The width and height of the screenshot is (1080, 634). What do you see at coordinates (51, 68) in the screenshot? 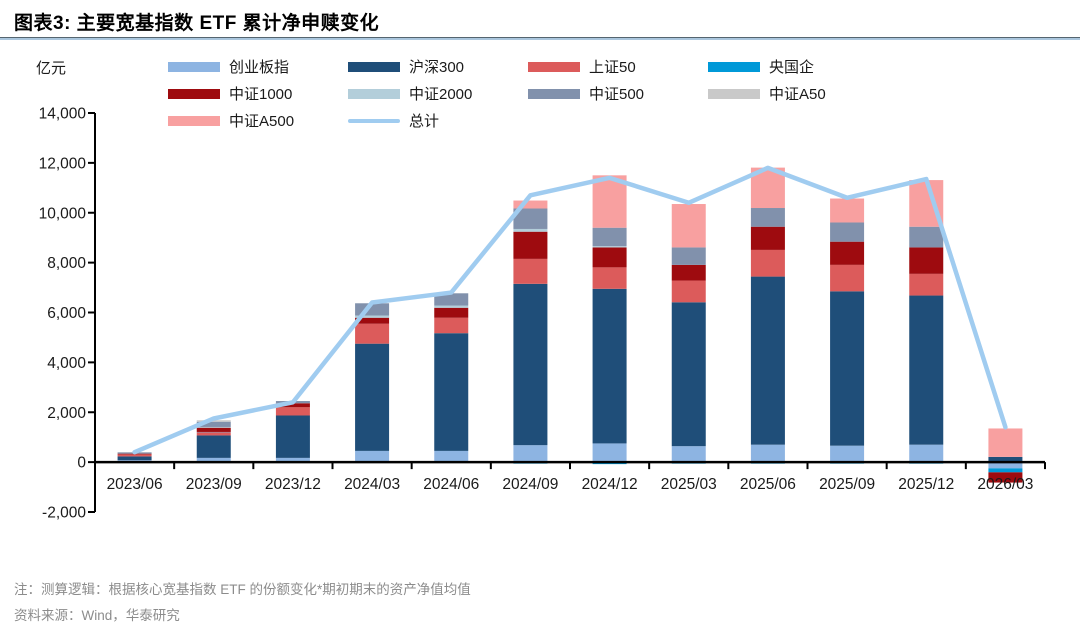
I see `y-axis-unit-label: 亿元` at bounding box center [51, 68].